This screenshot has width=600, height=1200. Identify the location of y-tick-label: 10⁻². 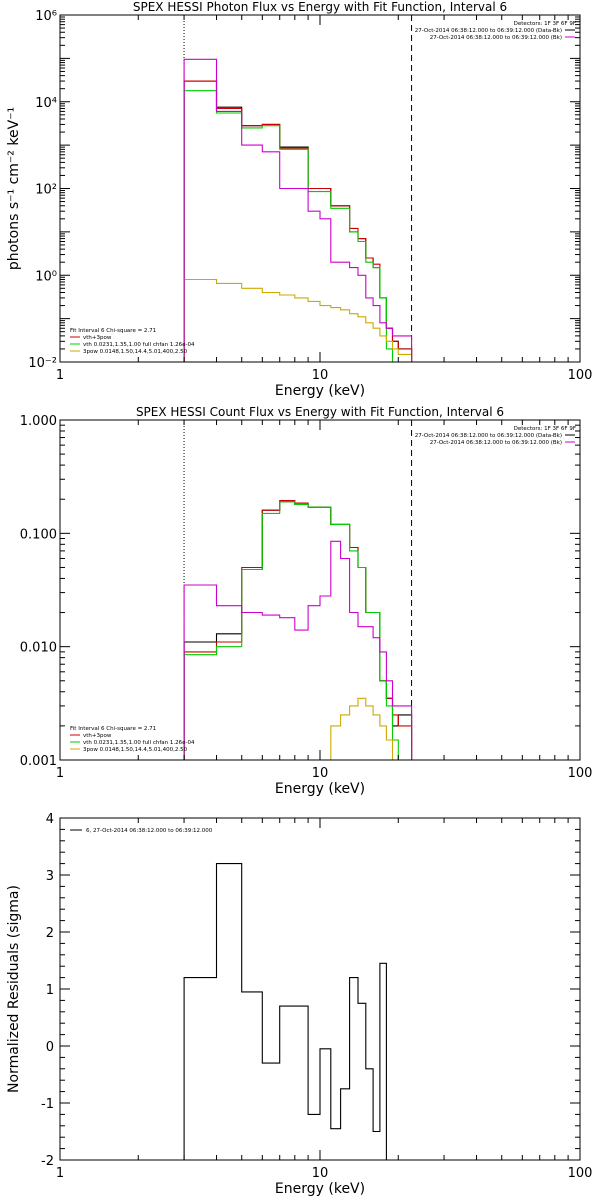
(42, 363).